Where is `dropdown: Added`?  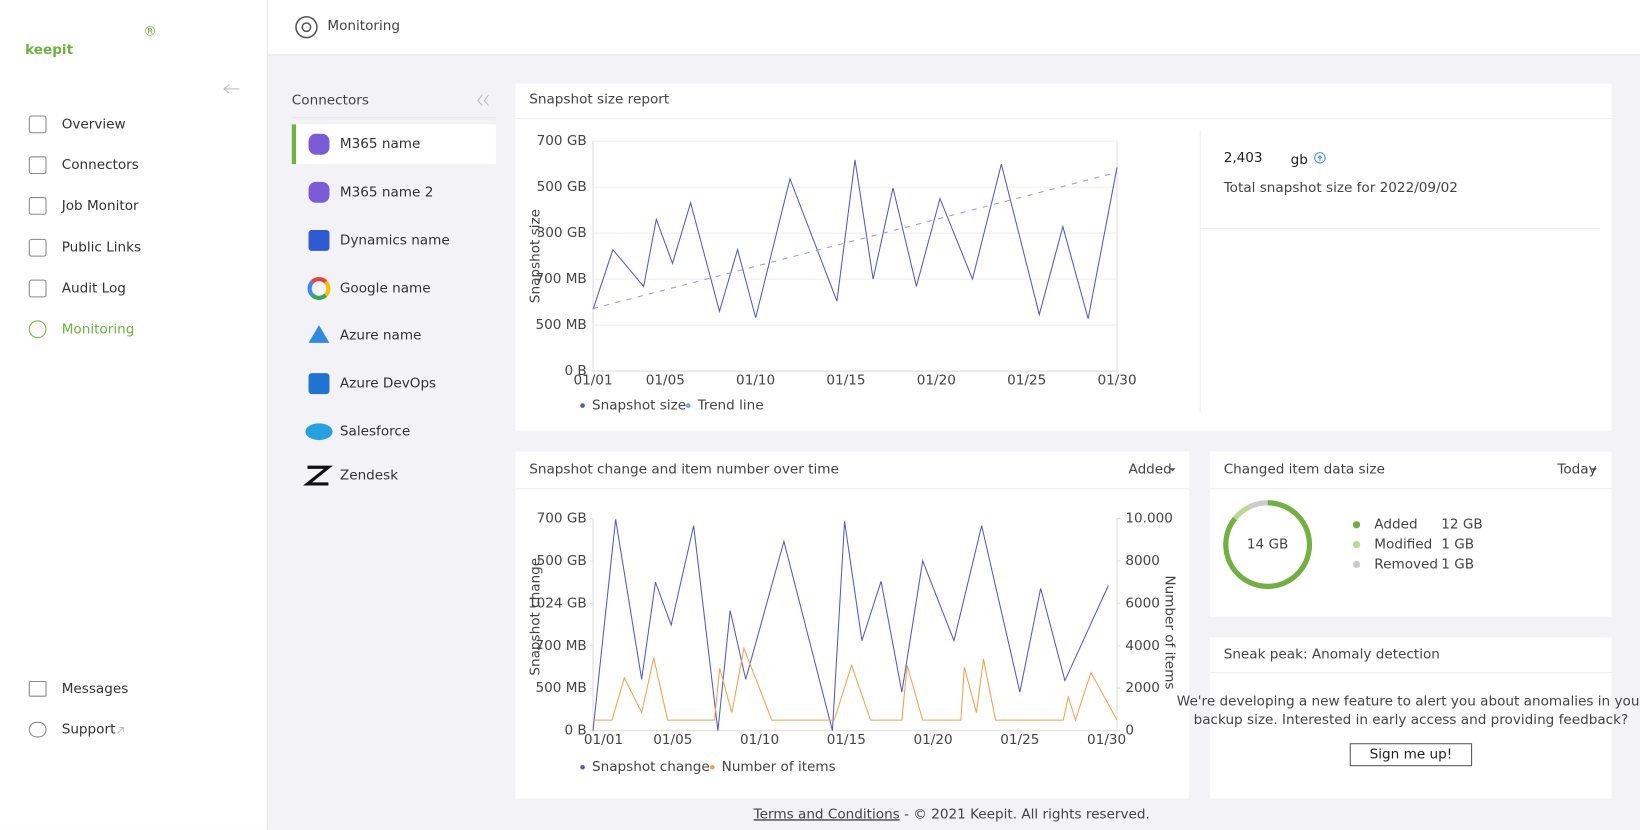
dropdown: Added is located at coordinates (1150, 469).